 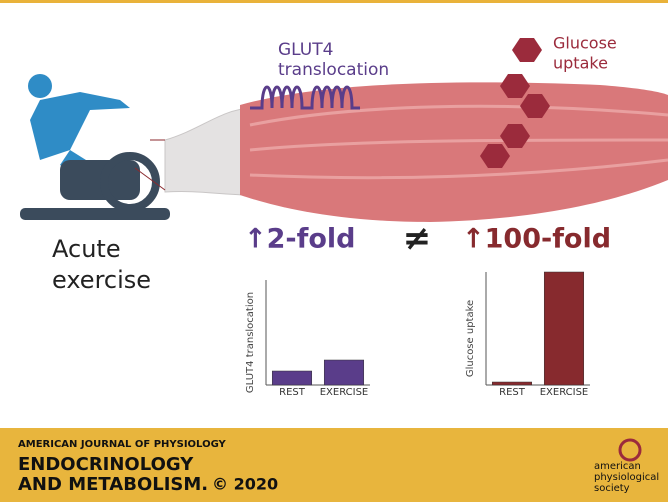 What do you see at coordinates (630, 450) in the screenshot?
I see `society-logo` at bounding box center [630, 450].